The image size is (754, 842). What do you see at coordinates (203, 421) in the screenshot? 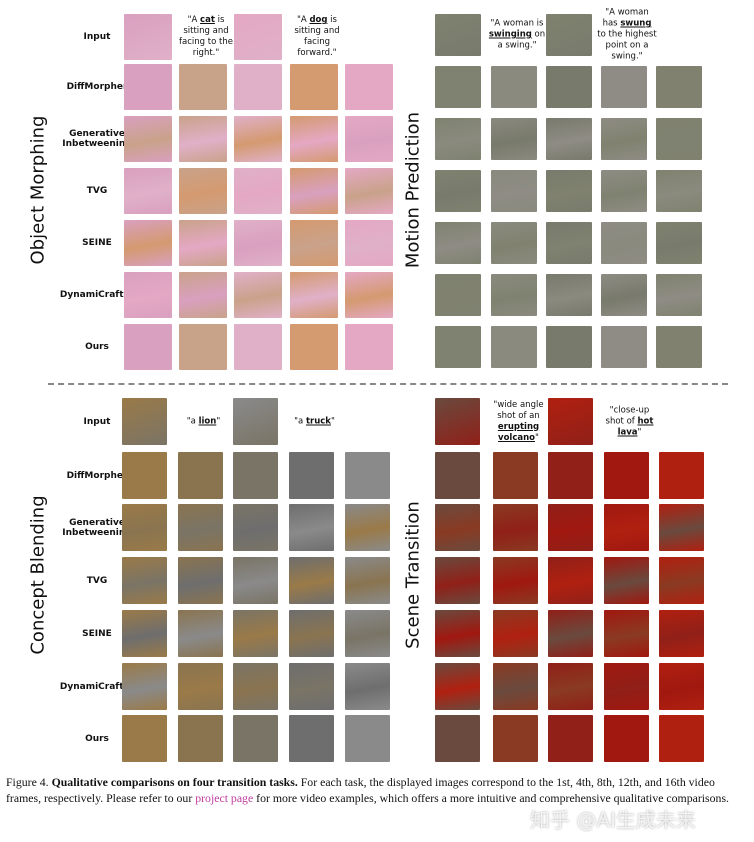
I see `input-prompt-1: "a lion"` at bounding box center [203, 421].